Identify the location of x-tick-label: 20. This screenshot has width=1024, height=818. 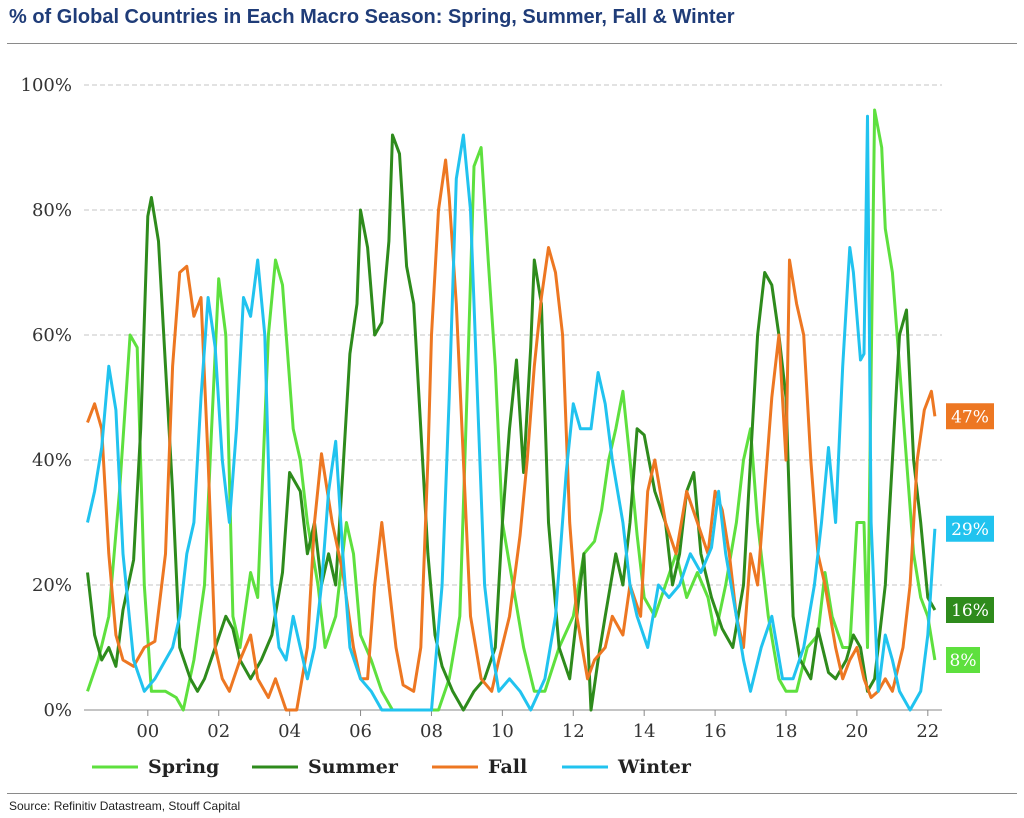
(856, 731).